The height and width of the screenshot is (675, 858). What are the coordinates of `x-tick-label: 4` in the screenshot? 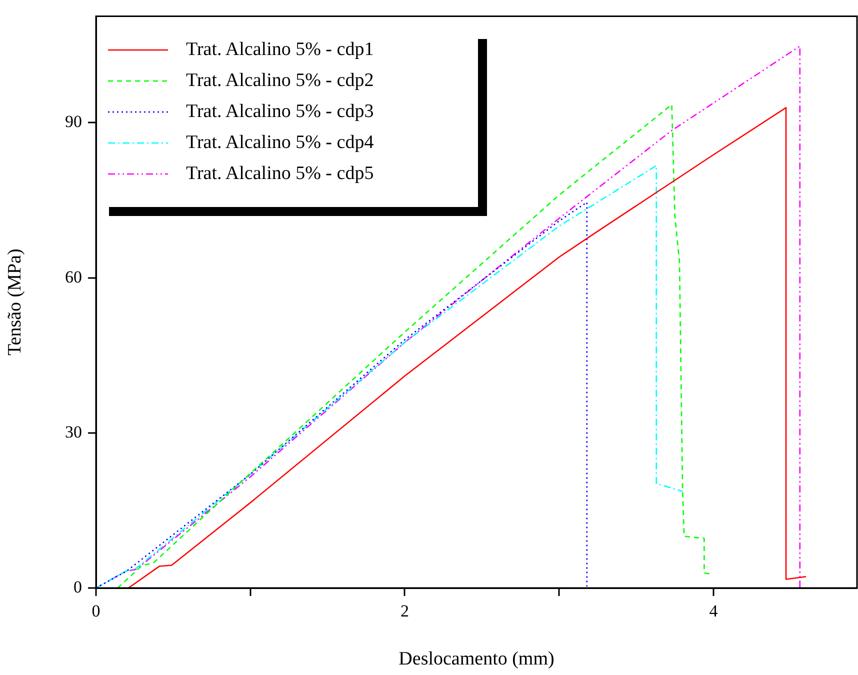 It's located at (713, 611).